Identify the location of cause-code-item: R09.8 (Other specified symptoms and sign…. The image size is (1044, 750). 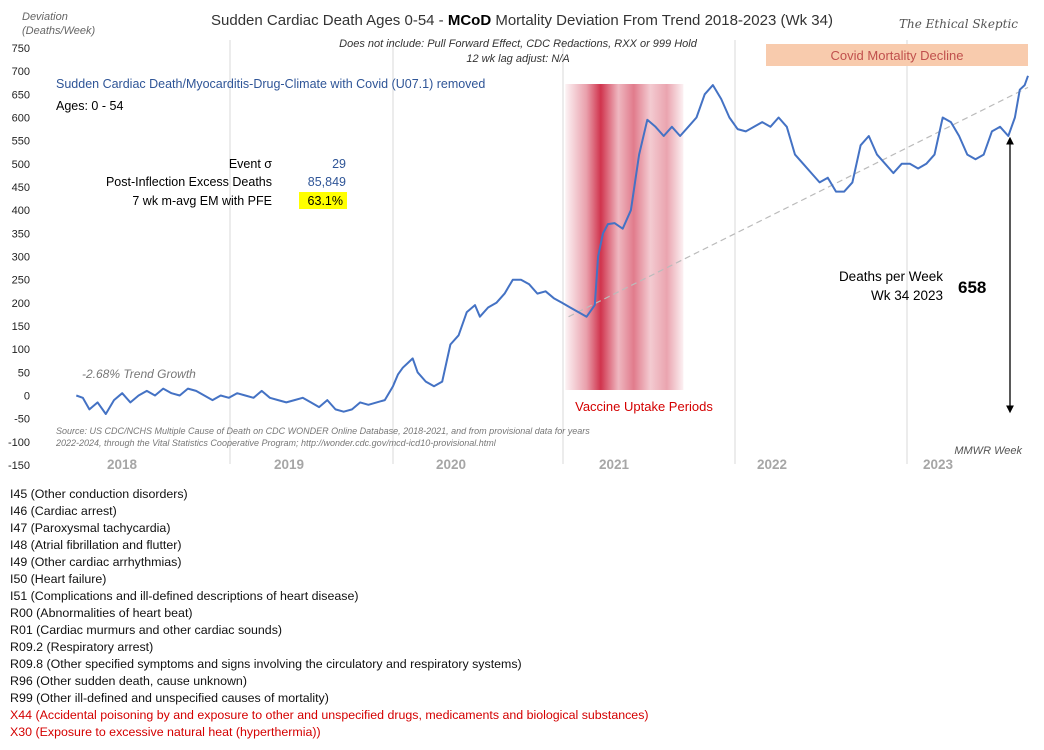
(266, 664).